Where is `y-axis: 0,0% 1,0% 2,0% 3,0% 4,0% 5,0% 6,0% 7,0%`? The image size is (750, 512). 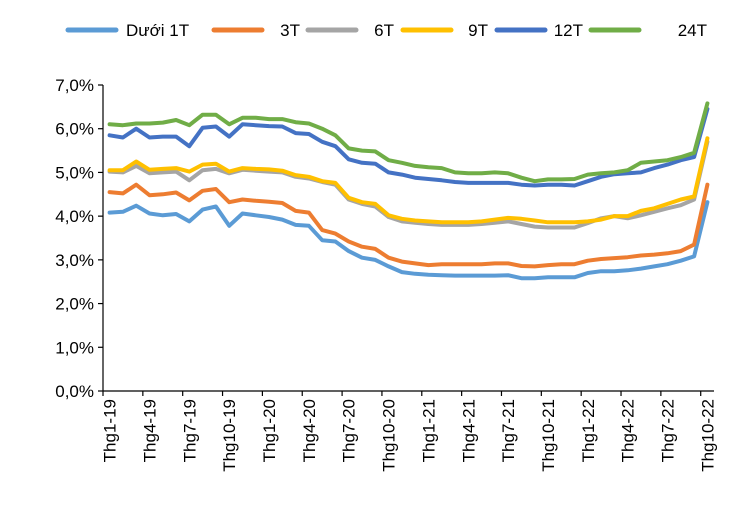
y-axis: 0,0% 1,0% 2,0% 3,0% 4,0% 5,0% 6,0% 7,0% is located at coordinates (79, 238).